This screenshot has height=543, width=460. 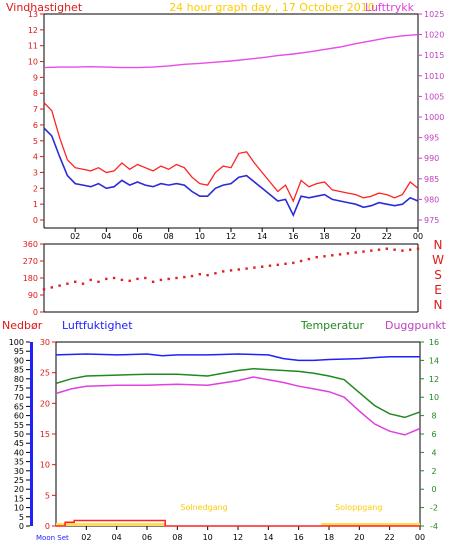 I want to click on temperature-y-tick-label: 2, so click(x=433, y=471).